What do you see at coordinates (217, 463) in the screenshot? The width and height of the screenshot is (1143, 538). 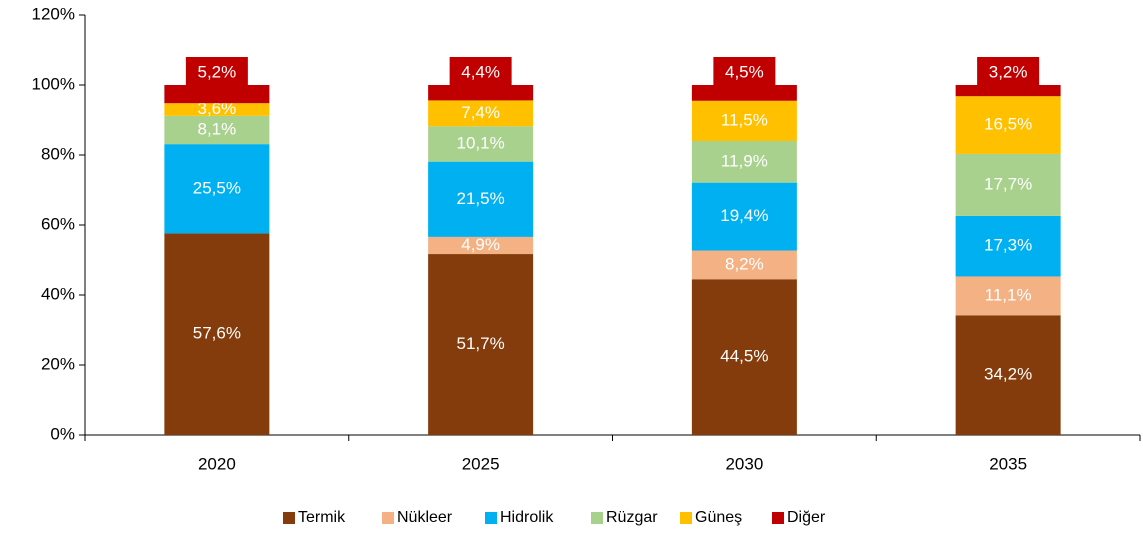 I see `x-tick-label: 2020` at bounding box center [217, 463].